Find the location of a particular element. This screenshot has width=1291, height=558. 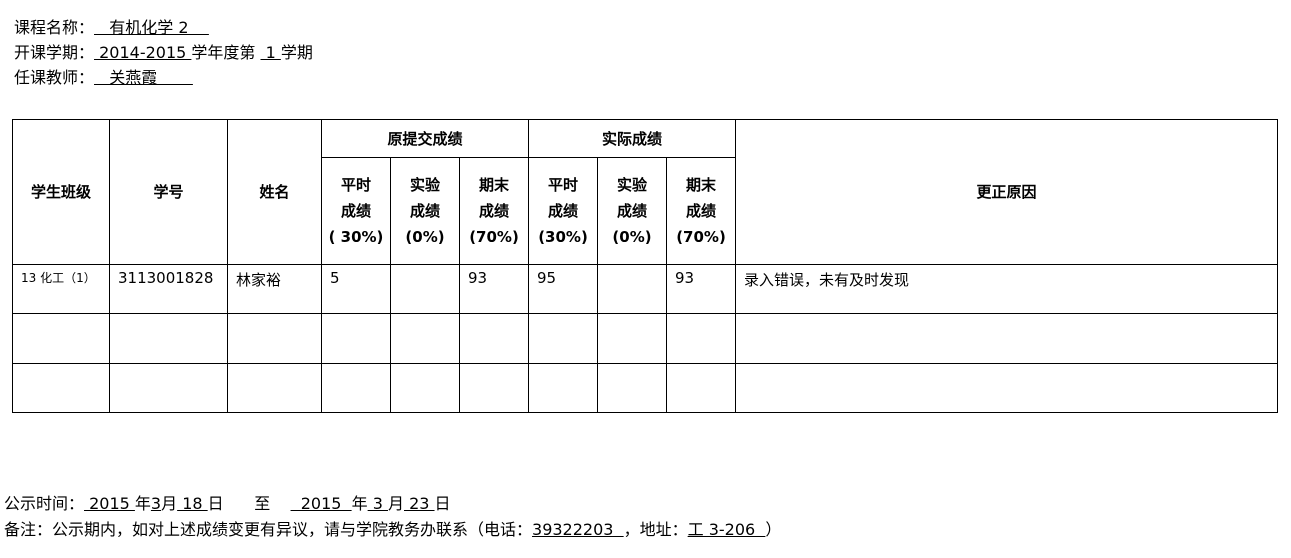

term-number: 1 is located at coordinates (270, 52).